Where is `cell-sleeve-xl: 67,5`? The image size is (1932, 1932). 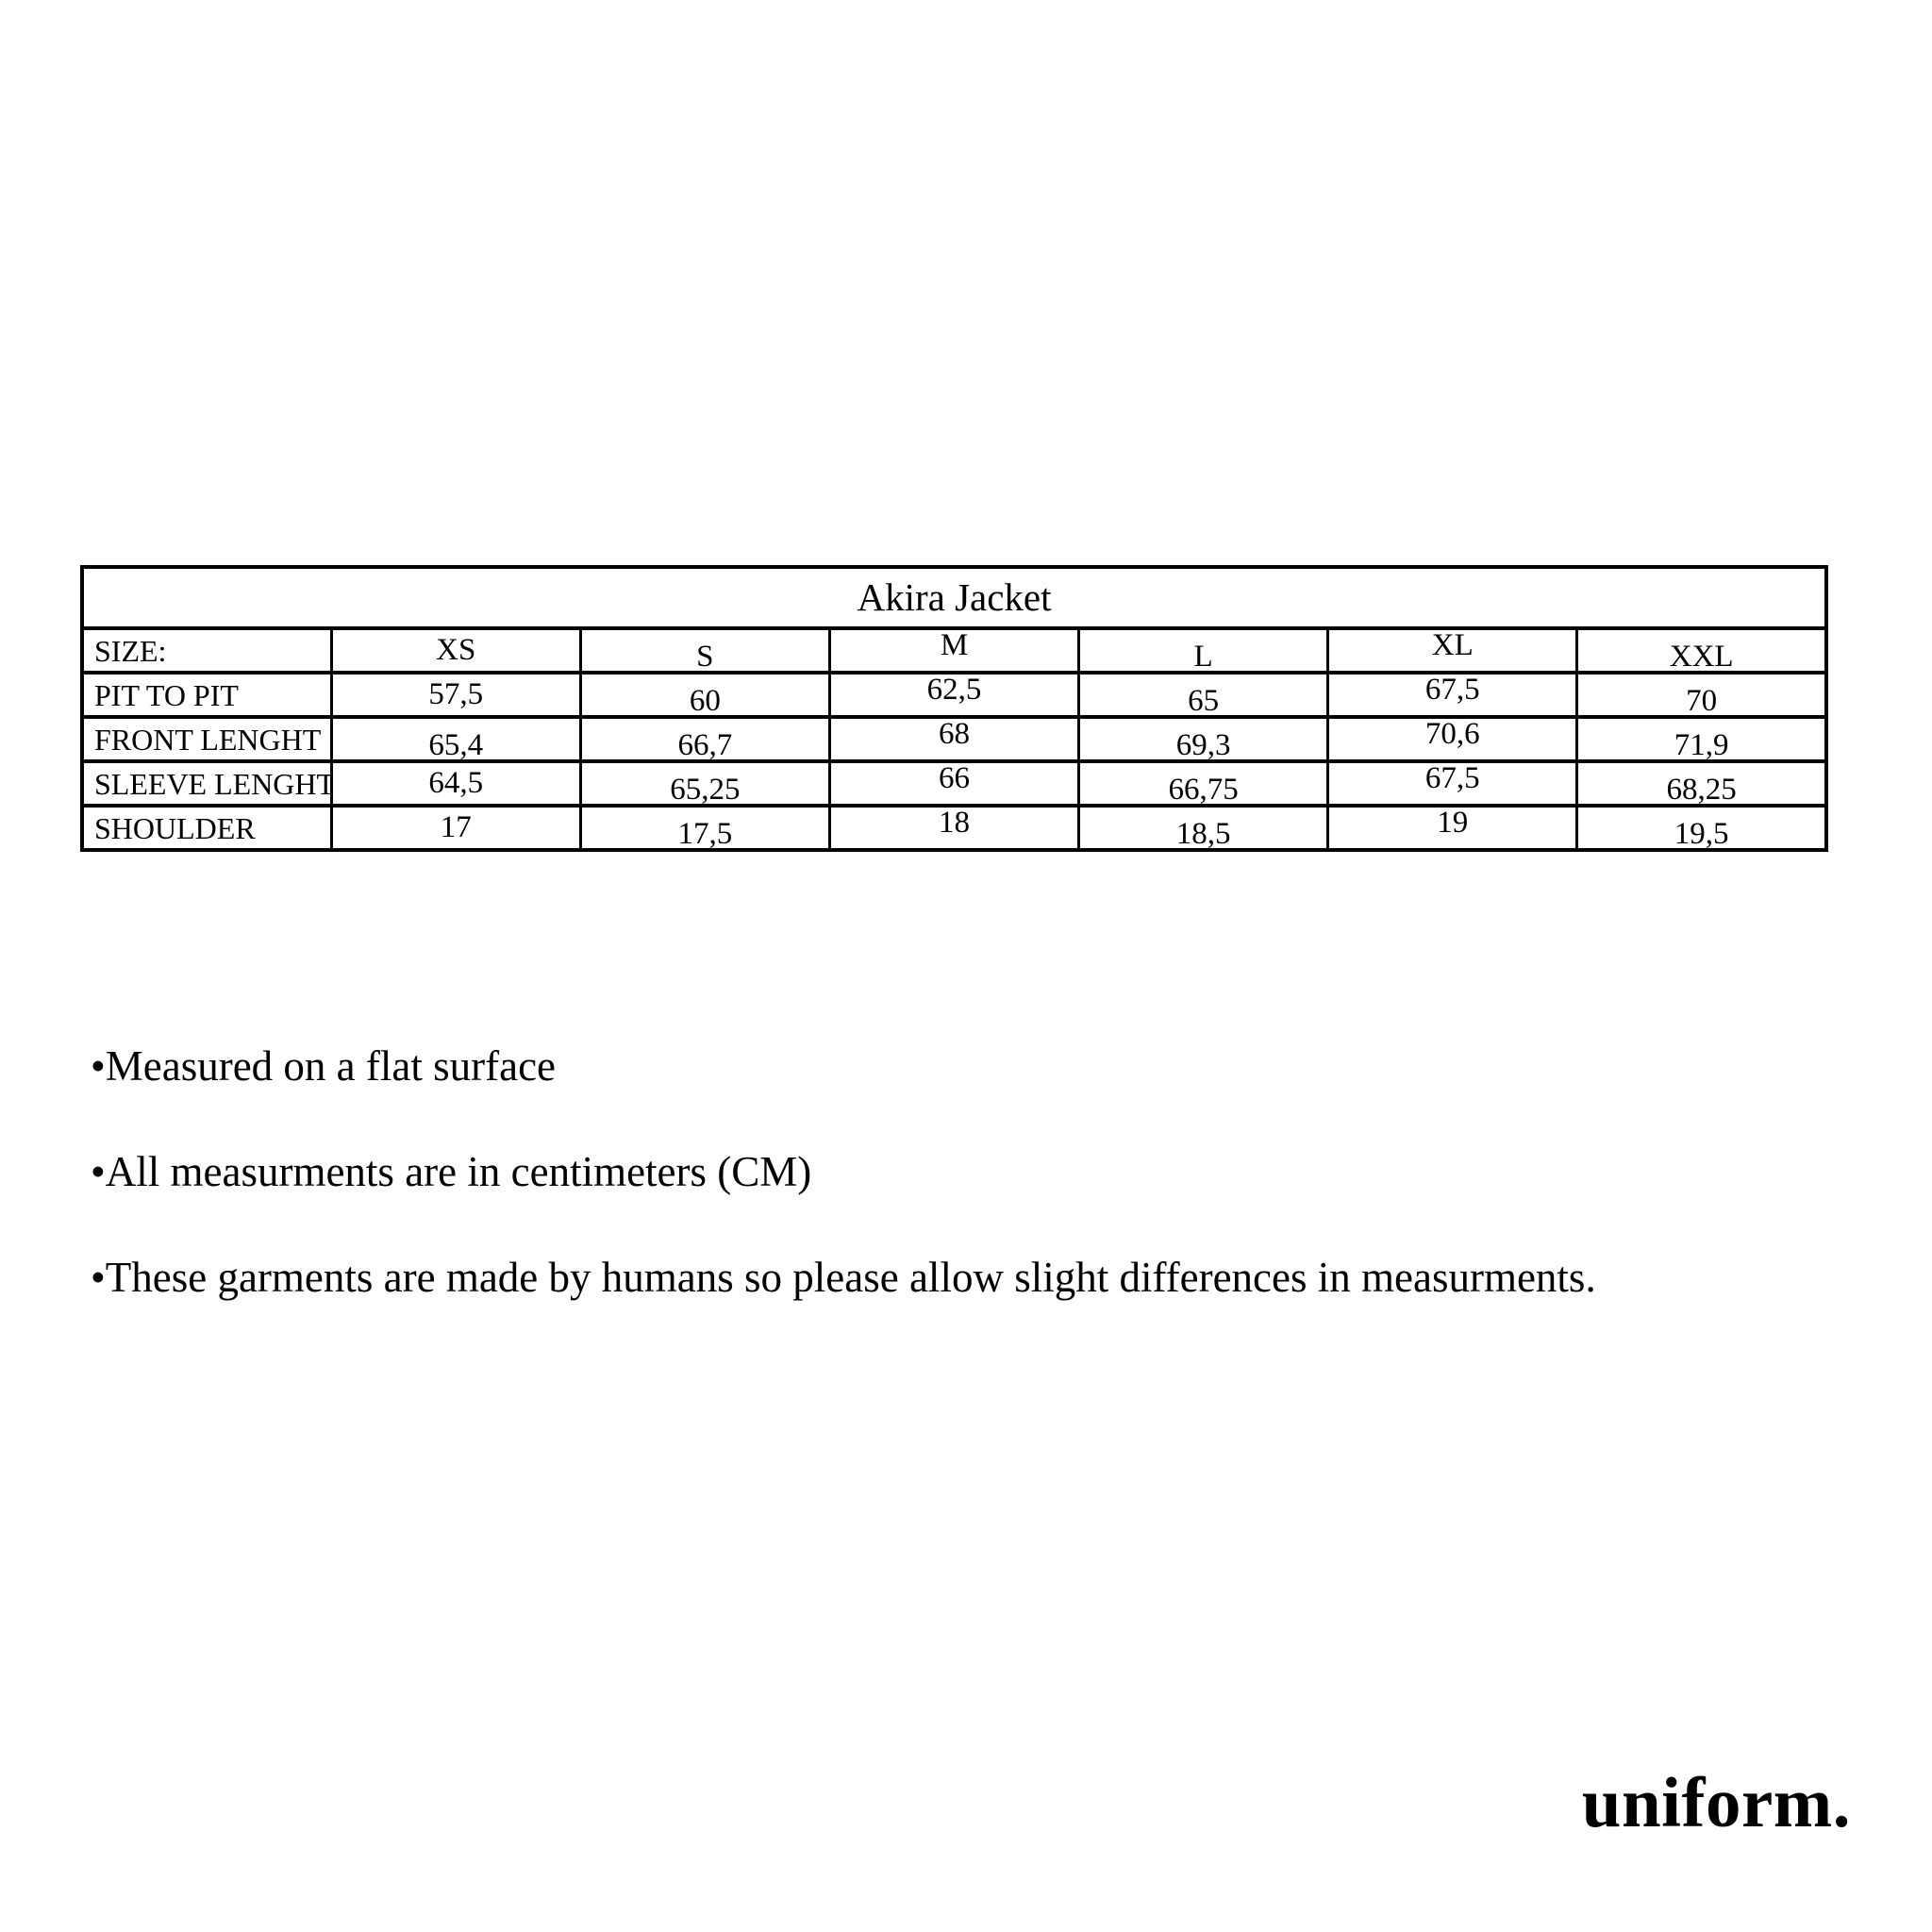
cell-sleeve-xl: 67,5 is located at coordinates (1452, 784).